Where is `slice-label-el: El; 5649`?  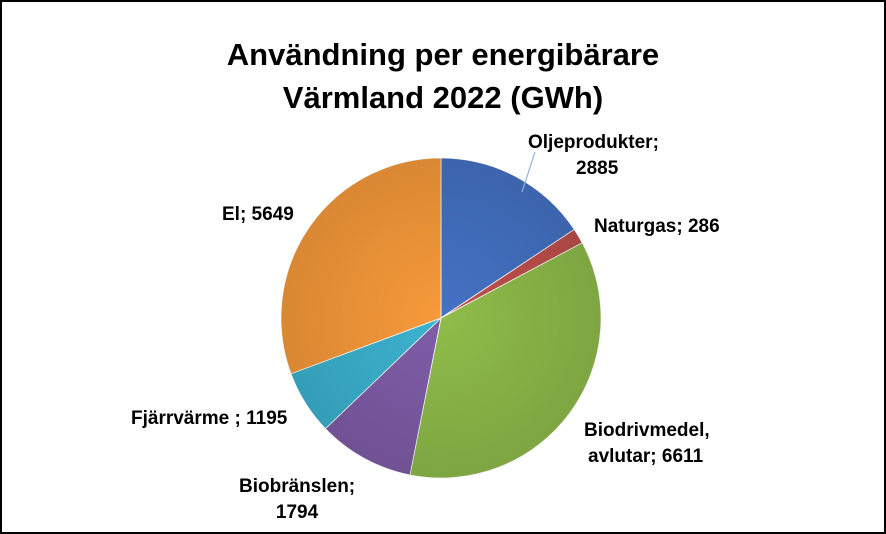
slice-label-el: El; 5649 is located at coordinates (258, 215).